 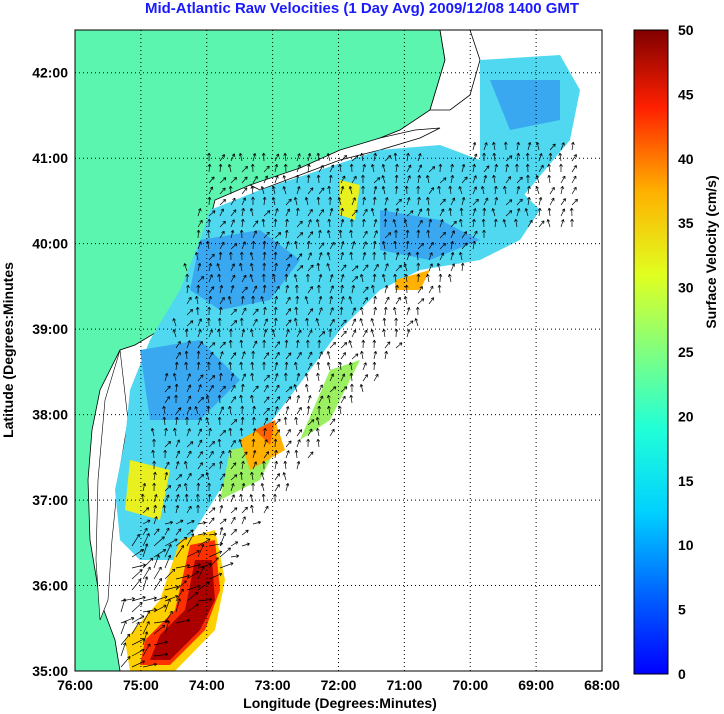 What do you see at coordinates (711, 251) in the screenshot?
I see `colorbar-label: Surface Velocity (cm/s)` at bounding box center [711, 251].